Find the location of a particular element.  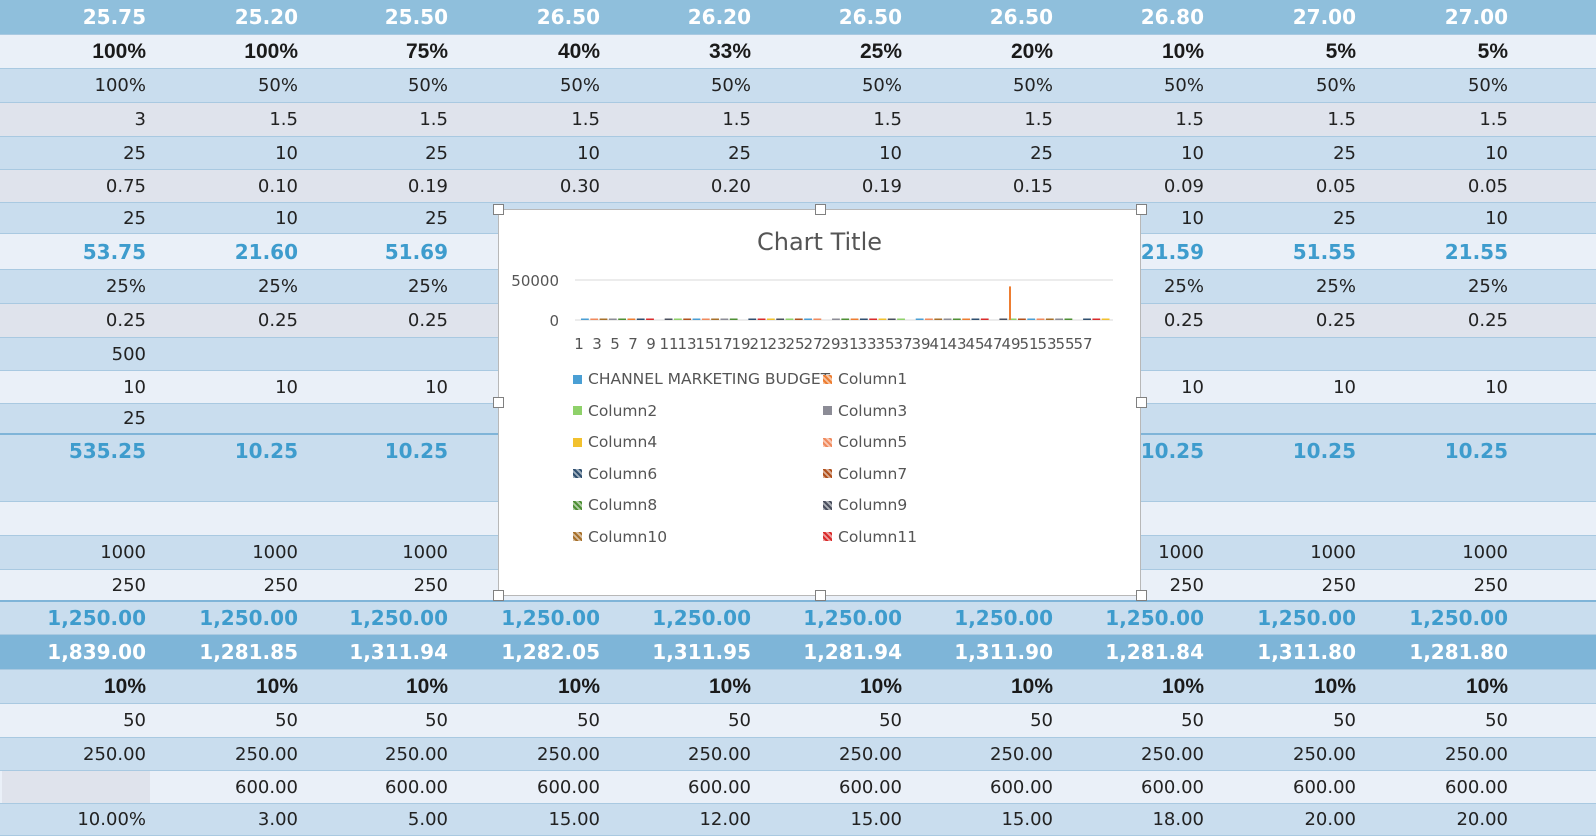

sheet-cell: 0.75 is located at coordinates (125, 186).